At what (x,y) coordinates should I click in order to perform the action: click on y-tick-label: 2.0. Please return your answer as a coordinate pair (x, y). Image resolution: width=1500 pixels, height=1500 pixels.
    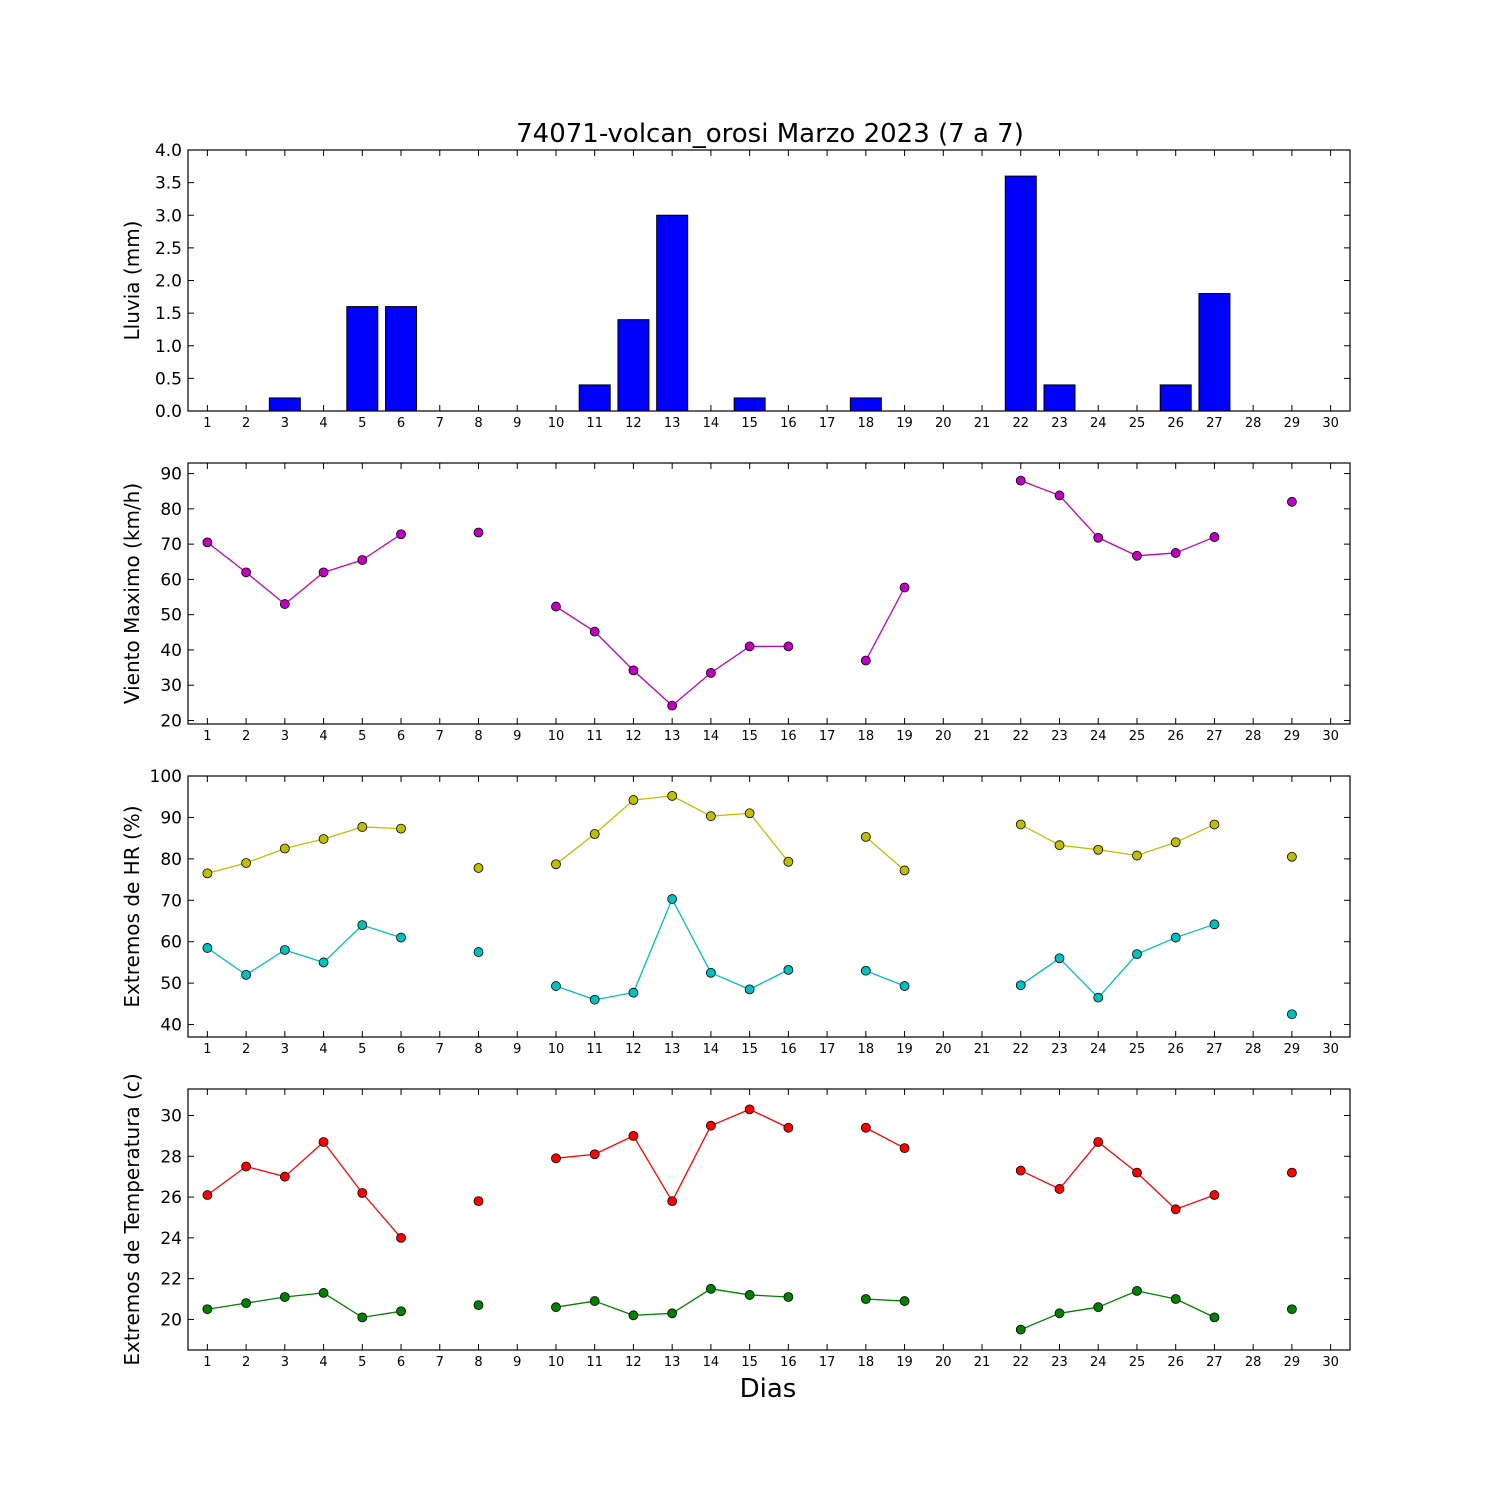
    Looking at the image, I should click on (168, 282).